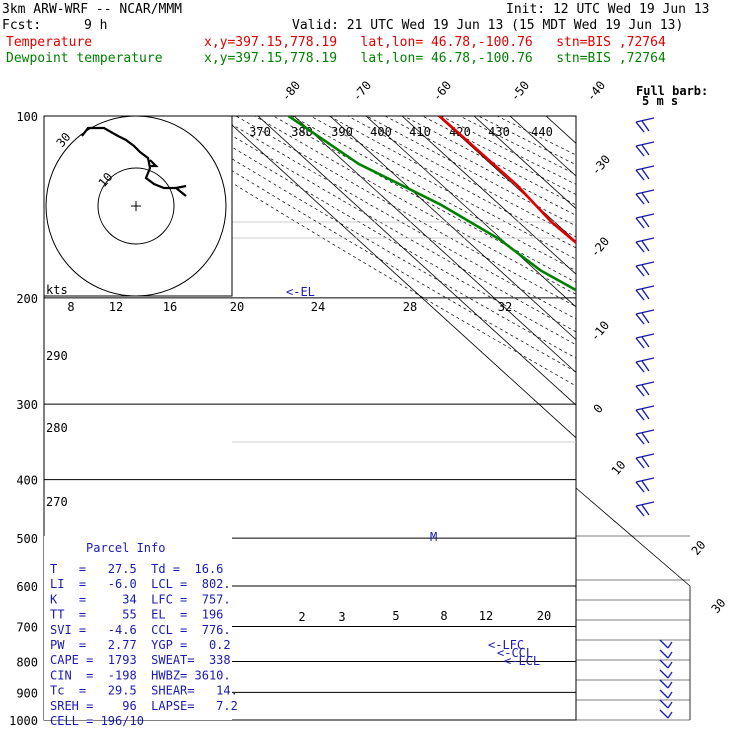 The image size is (740, 740). I want to click on pressure-tick-label: 1000, so click(23, 721).